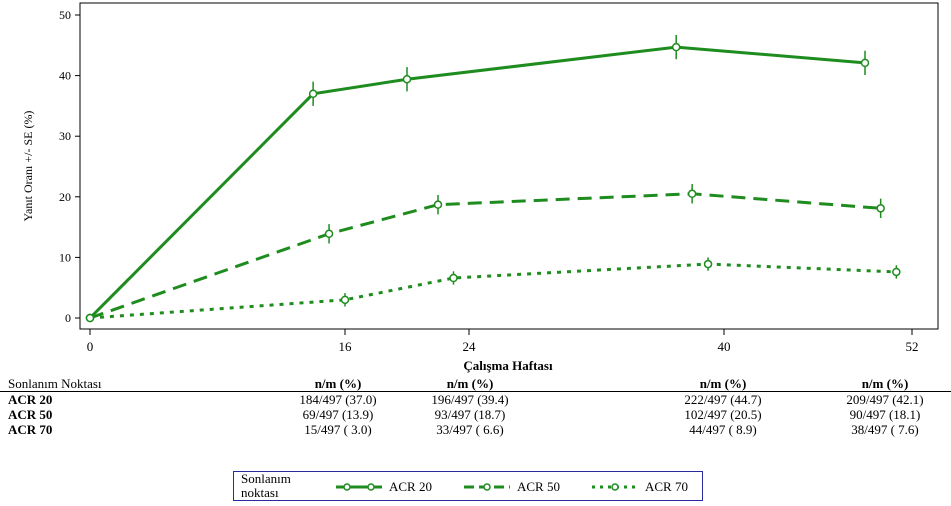 The height and width of the screenshot is (506, 951). I want to click on table-cell: 69/497 (13.9), so click(338, 414).